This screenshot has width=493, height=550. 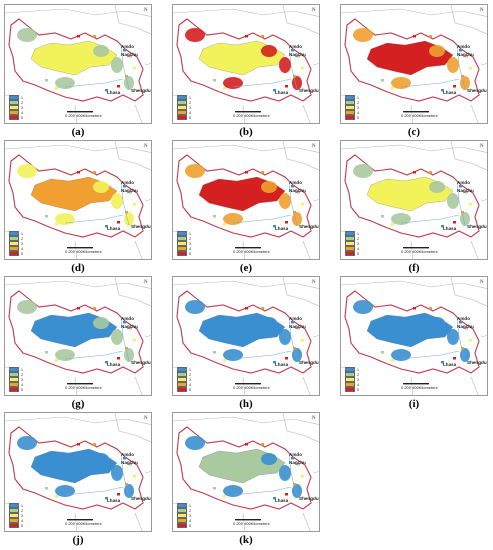 What do you see at coordinates (358, 253) in the screenshot?
I see `legend-label: 5` at bounding box center [358, 253].